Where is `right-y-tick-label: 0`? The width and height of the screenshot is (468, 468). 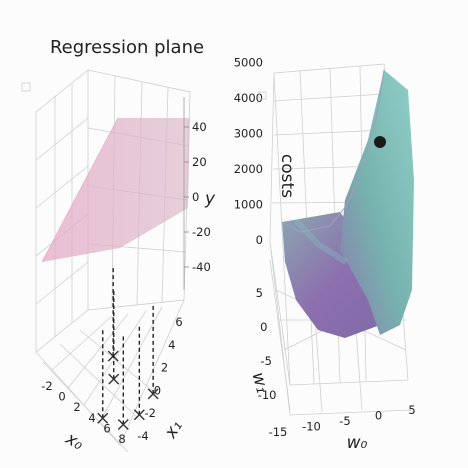 right-y-tick-label: 0 is located at coordinates (263, 327).